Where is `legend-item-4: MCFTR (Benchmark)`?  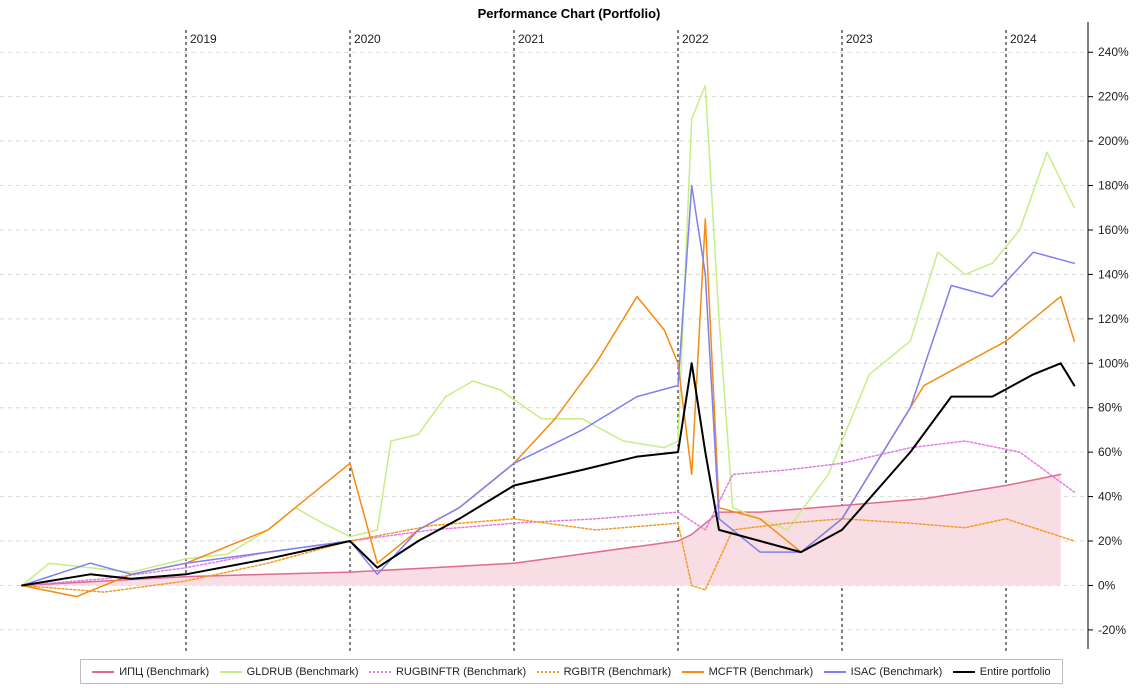 legend-item-4: MCFTR (Benchmark) is located at coordinates (747, 671).